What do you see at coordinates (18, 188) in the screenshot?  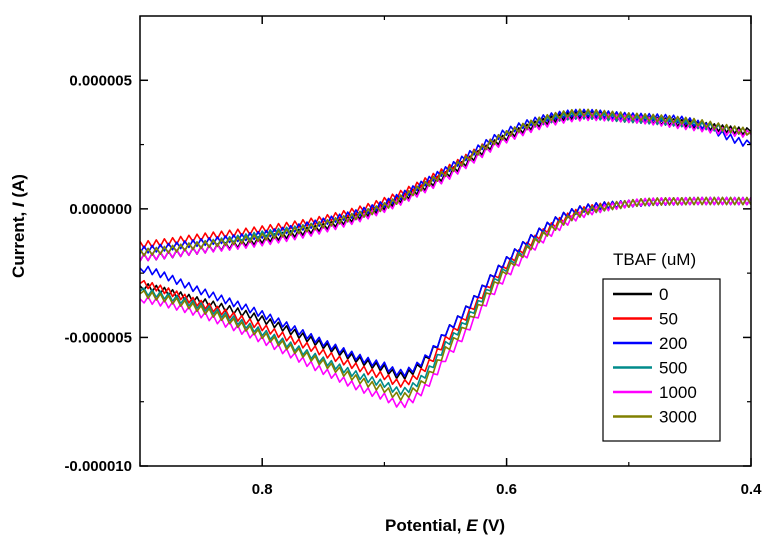 I see `y-axis-title-suffix: (A)` at bounding box center [18, 188].